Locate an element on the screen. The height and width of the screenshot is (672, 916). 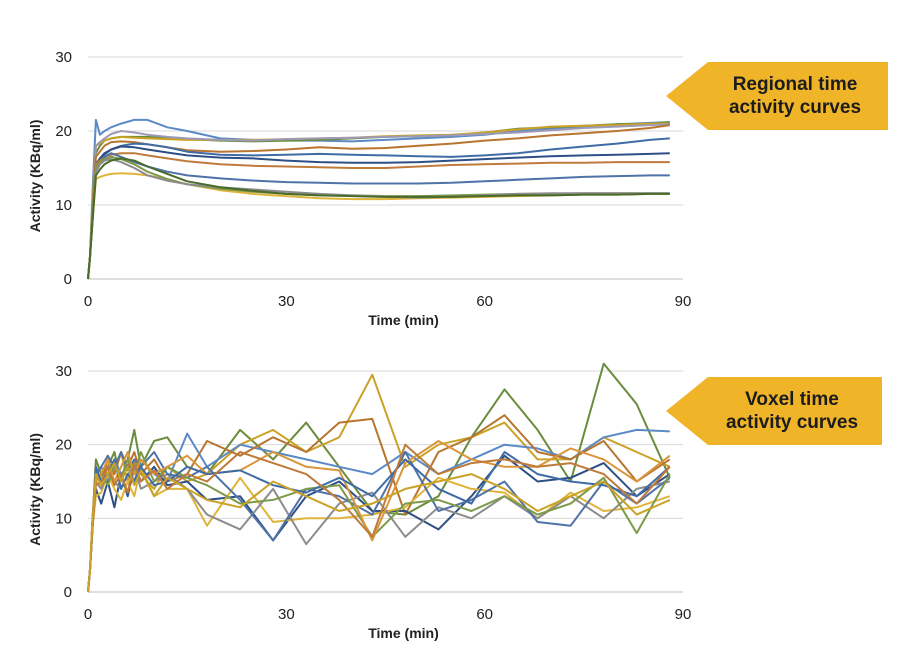
series-line-r9 is located at coordinates (378, 216).